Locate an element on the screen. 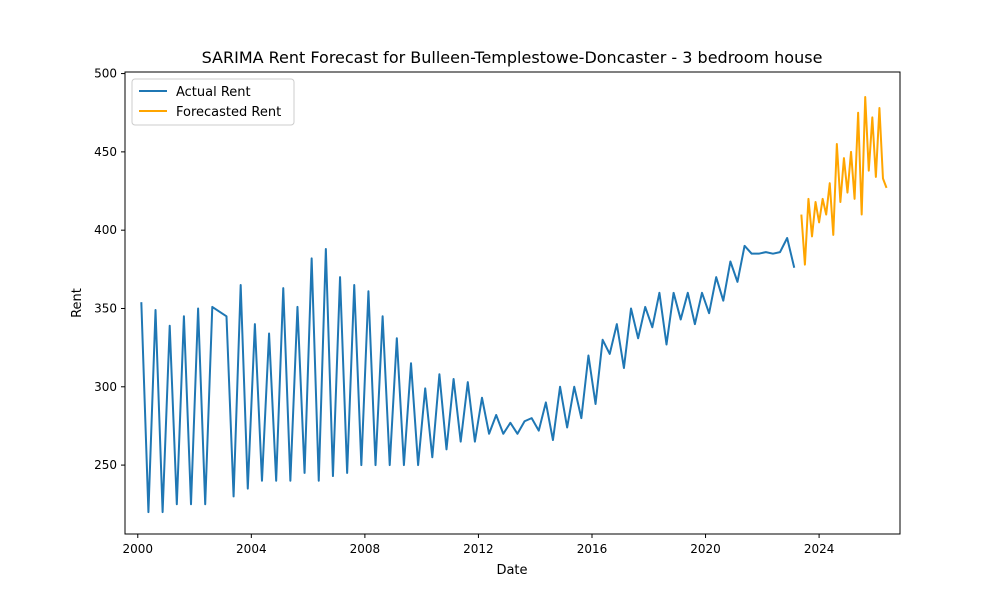 This screenshot has height=600, width=1000. y-tick-label: 450 is located at coordinates (105, 152).